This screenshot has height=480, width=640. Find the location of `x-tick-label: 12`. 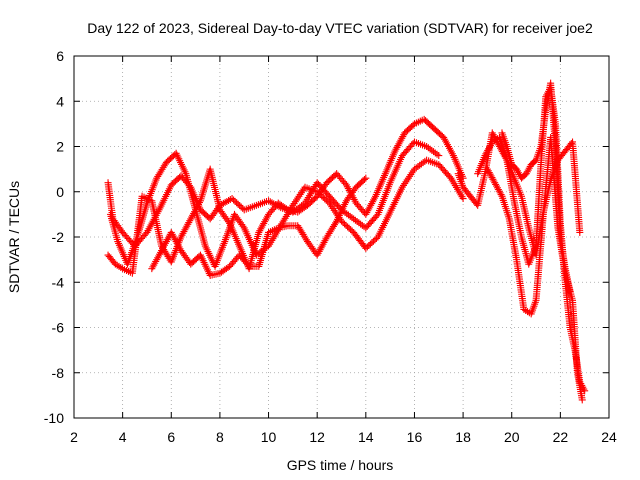

x-tick-label: 12 is located at coordinates (317, 437).